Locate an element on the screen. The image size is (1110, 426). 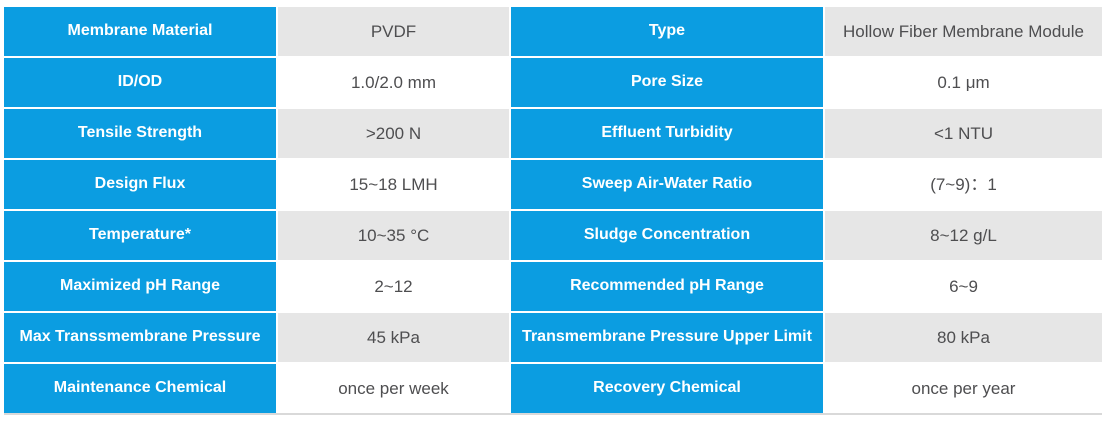
spec-value-cell: >200 N is located at coordinates (393, 133).